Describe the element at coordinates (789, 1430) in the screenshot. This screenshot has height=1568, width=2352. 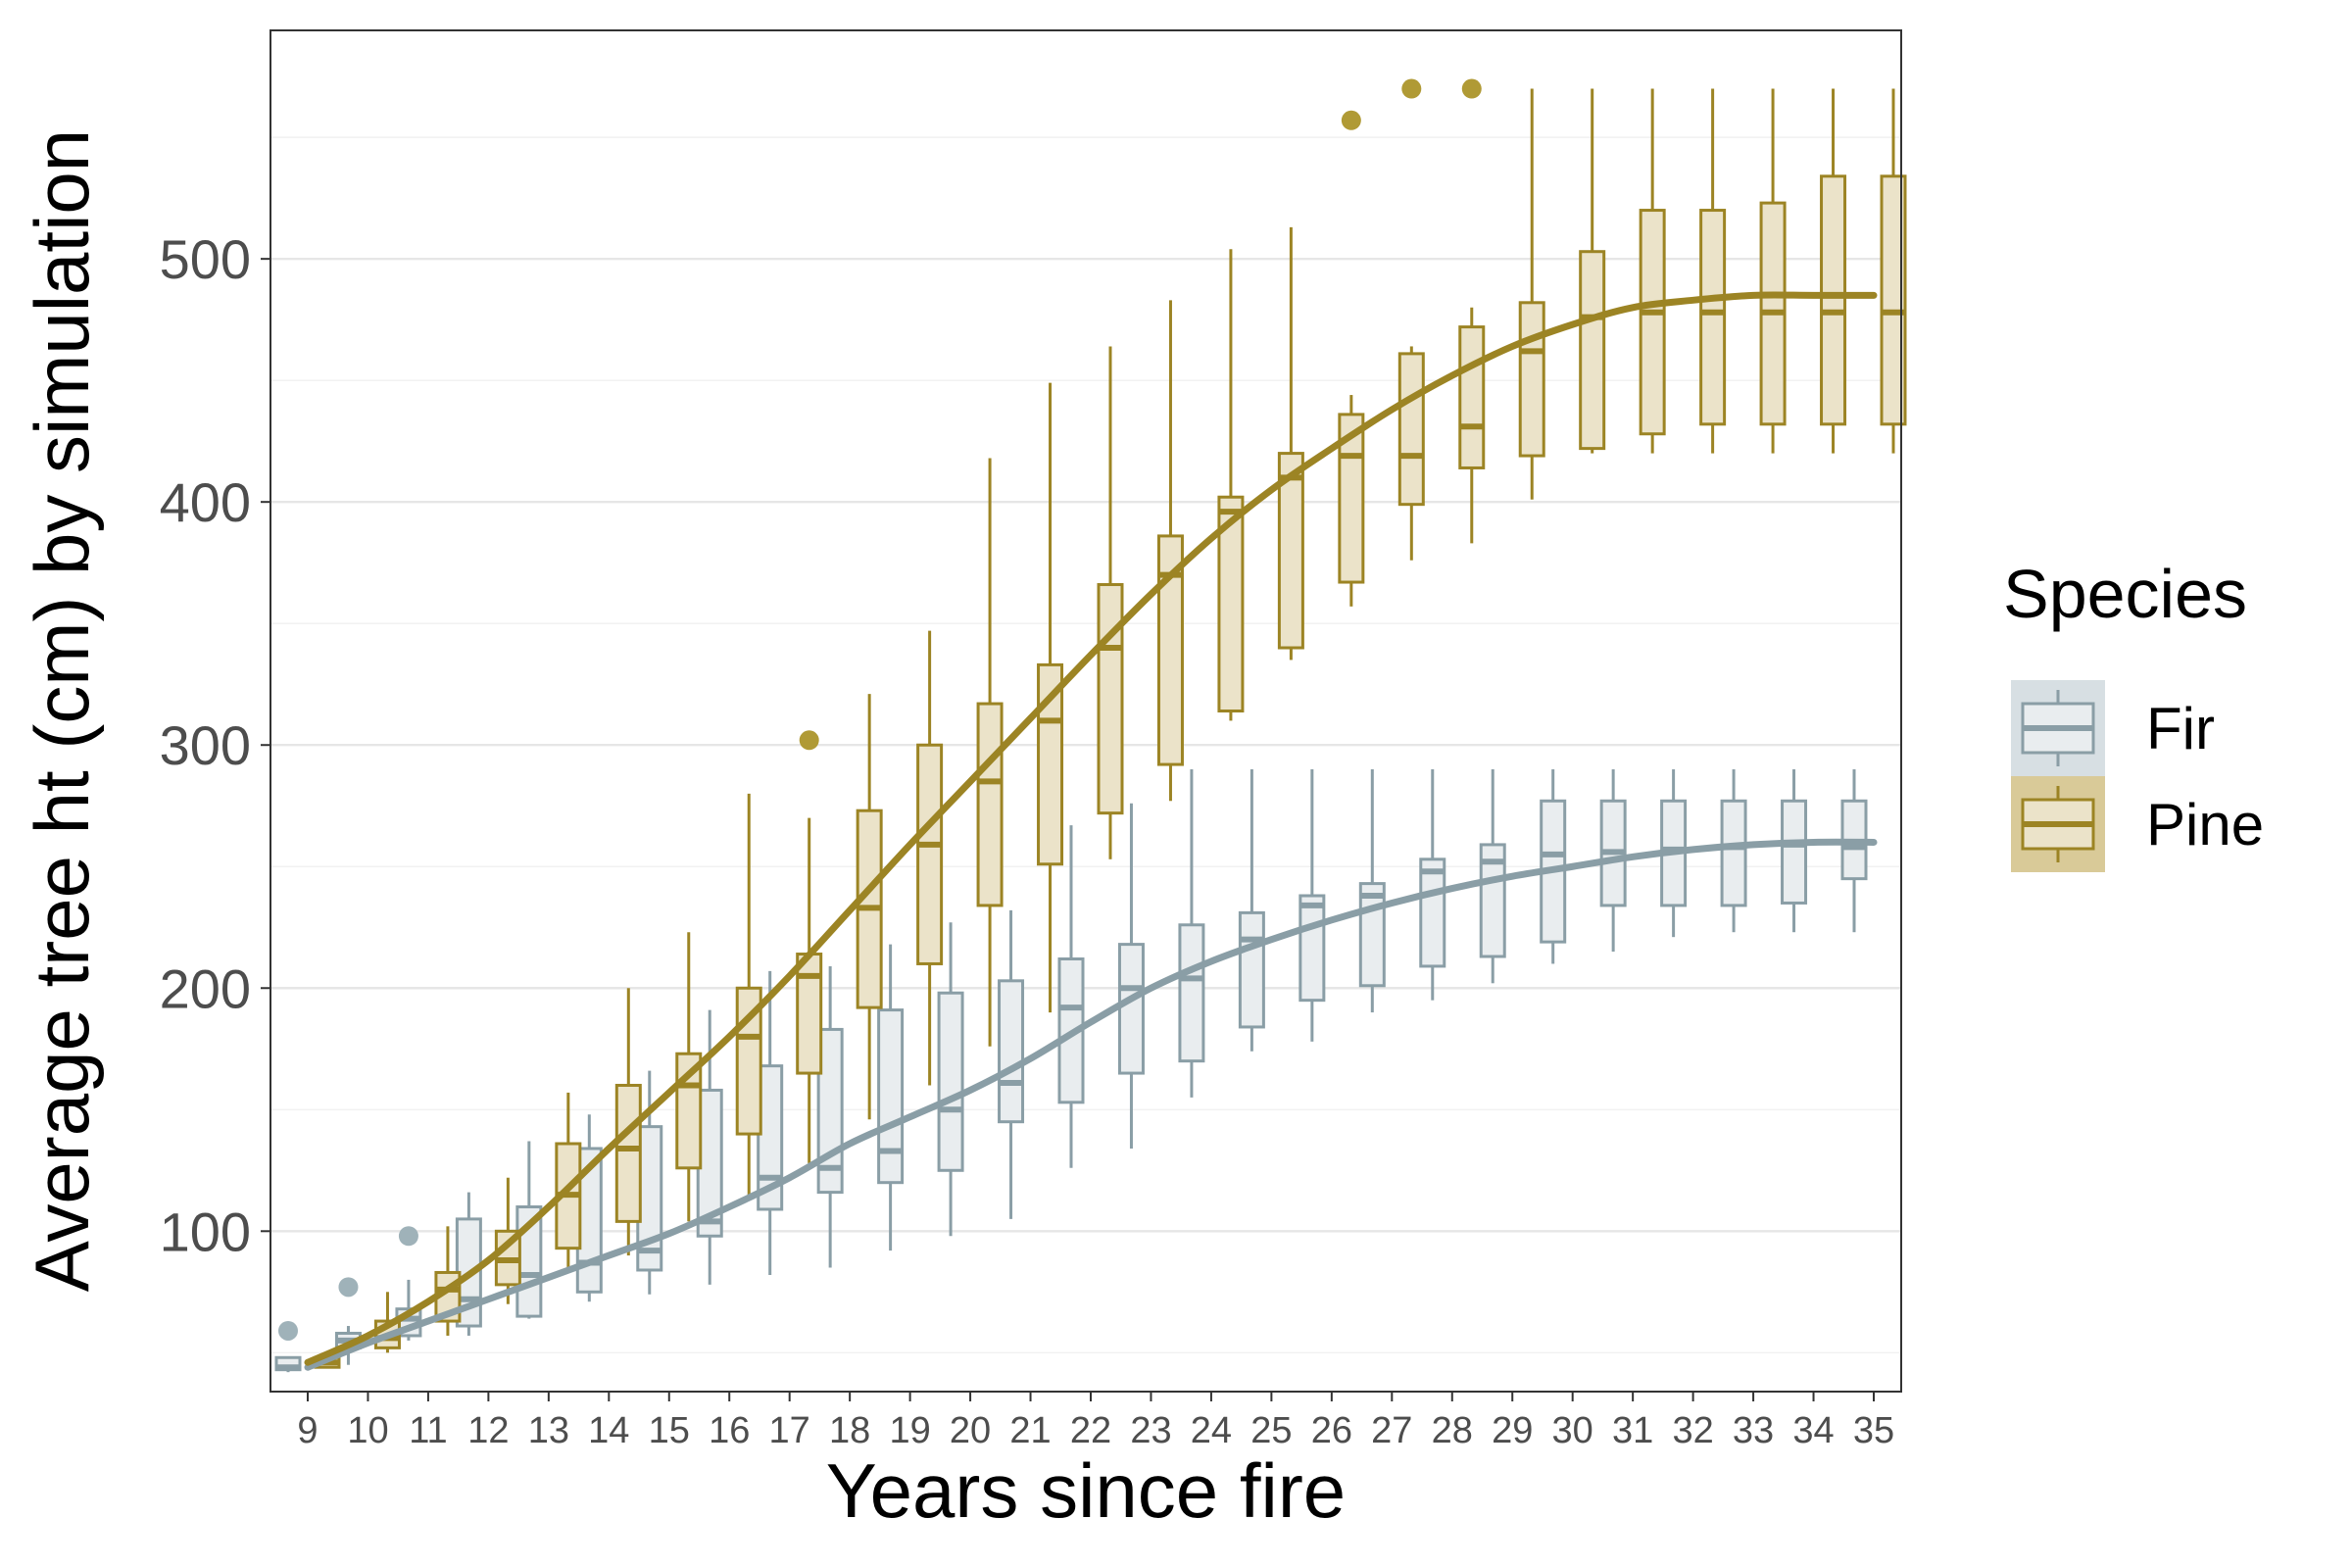
I see `x-tick-label: 17` at that location.